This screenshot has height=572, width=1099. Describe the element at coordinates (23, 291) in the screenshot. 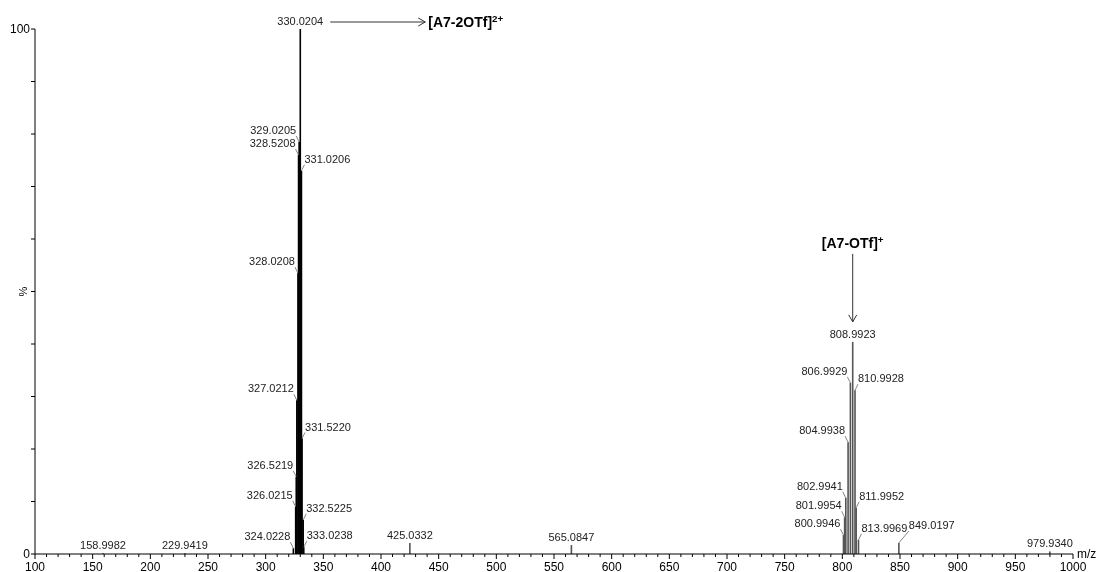

I see `y-axis-title: %` at that location.